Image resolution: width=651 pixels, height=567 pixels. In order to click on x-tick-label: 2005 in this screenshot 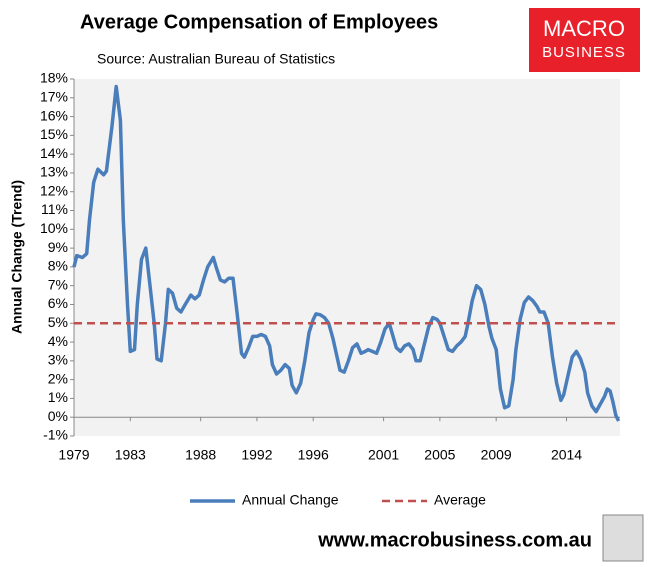, I will do `click(439, 455)`.